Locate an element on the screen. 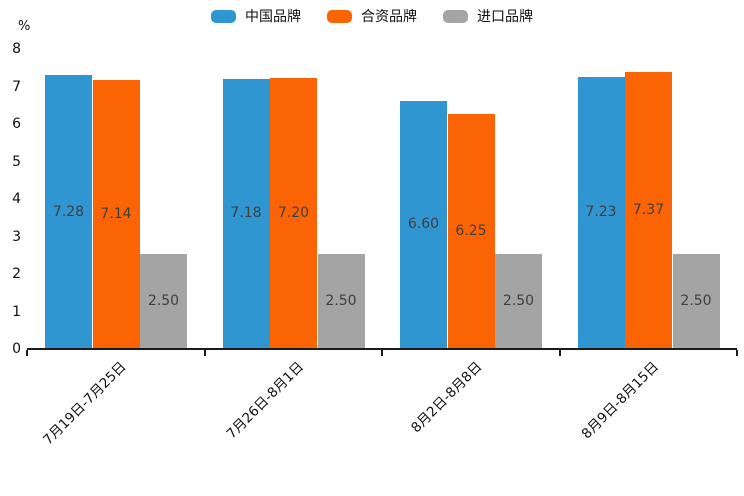  bar-进口品牌-3 is located at coordinates (696, 301).